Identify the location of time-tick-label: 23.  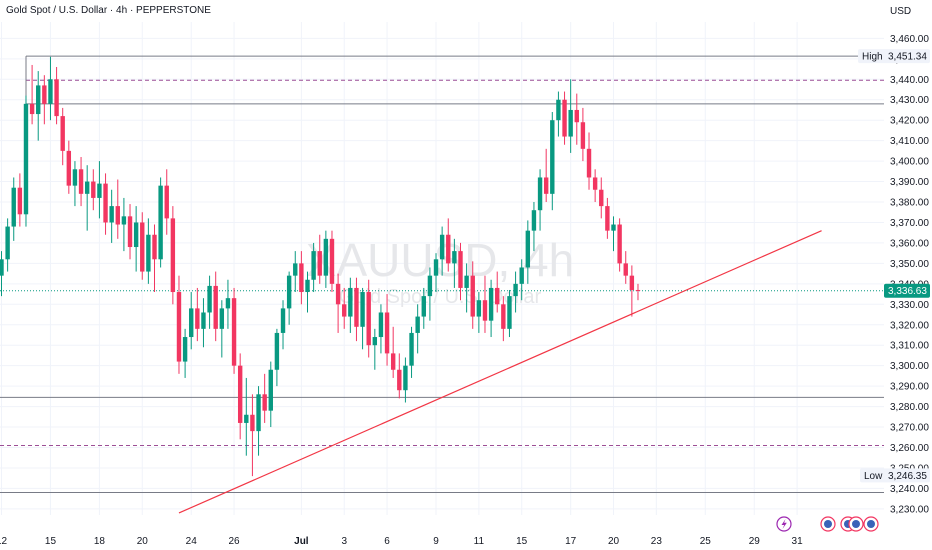
(657, 541).